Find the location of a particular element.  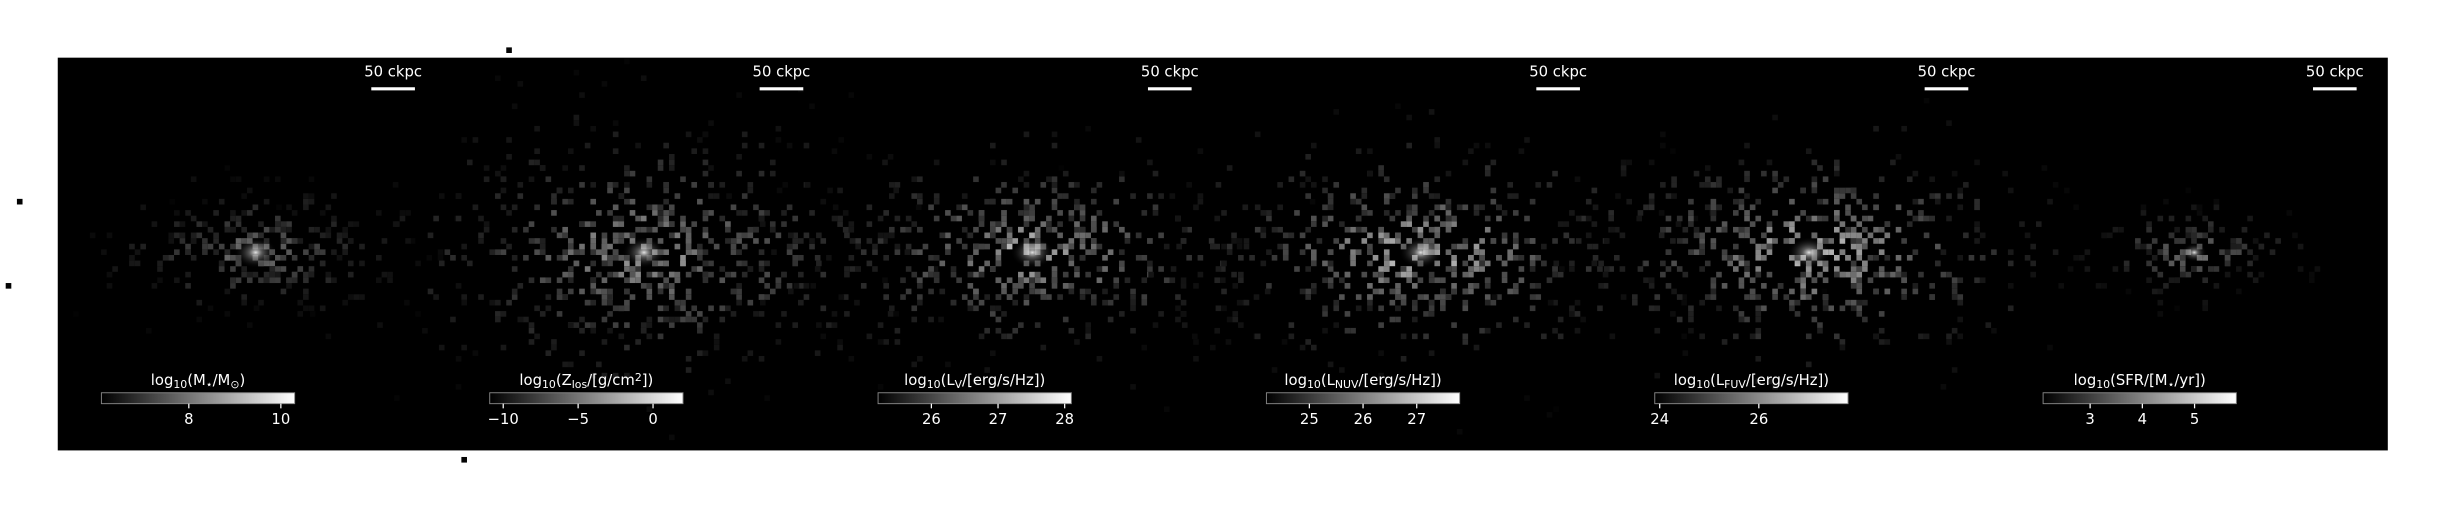

colorbar-label: log10(LNUV/[erg/s/Hz]) is located at coordinates (1362, 381).